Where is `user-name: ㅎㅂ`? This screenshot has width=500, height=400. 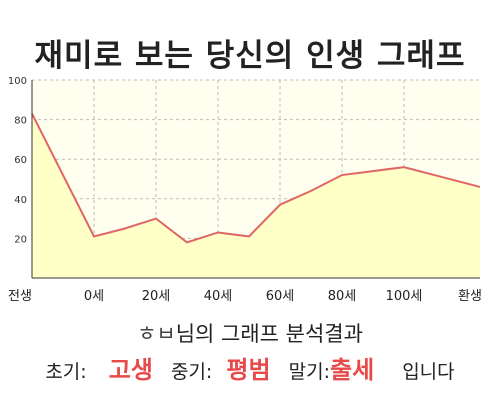 user-name: ㅎㅂ is located at coordinates (156, 334).